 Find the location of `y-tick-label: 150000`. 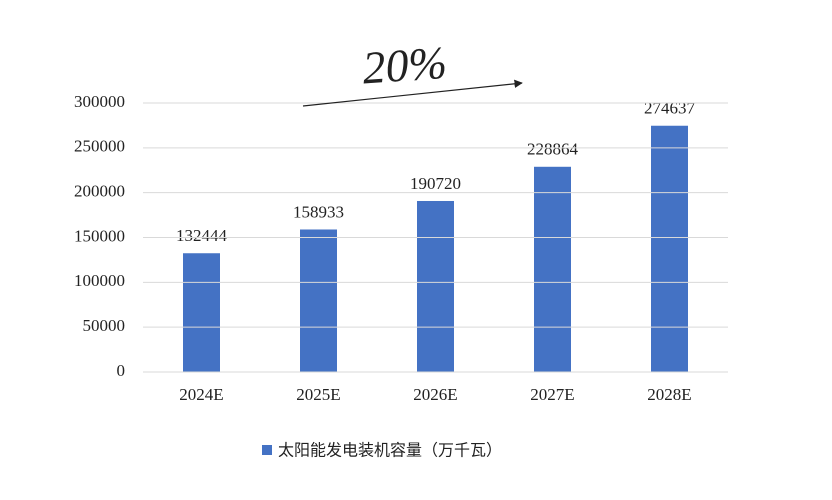

y-tick-label: 150000 is located at coordinates (99, 235).